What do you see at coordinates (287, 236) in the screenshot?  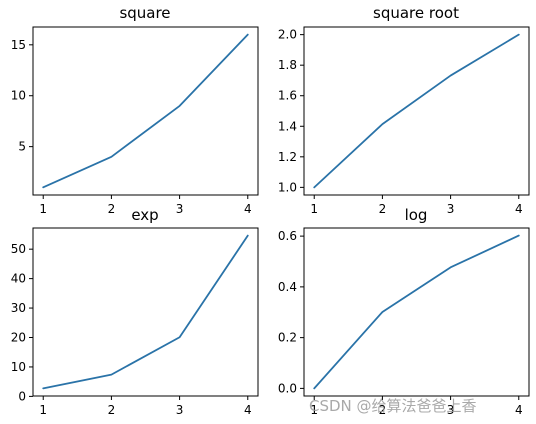 I see `y-tick-label: 0.6` at bounding box center [287, 236].